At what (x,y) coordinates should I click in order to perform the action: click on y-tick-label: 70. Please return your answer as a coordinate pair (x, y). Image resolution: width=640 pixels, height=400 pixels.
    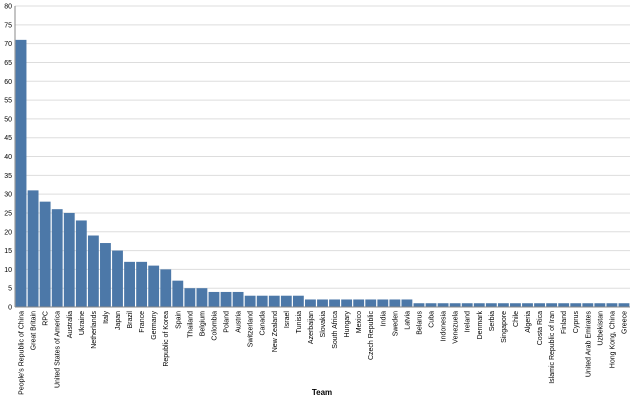
    Looking at the image, I should click on (8, 44).